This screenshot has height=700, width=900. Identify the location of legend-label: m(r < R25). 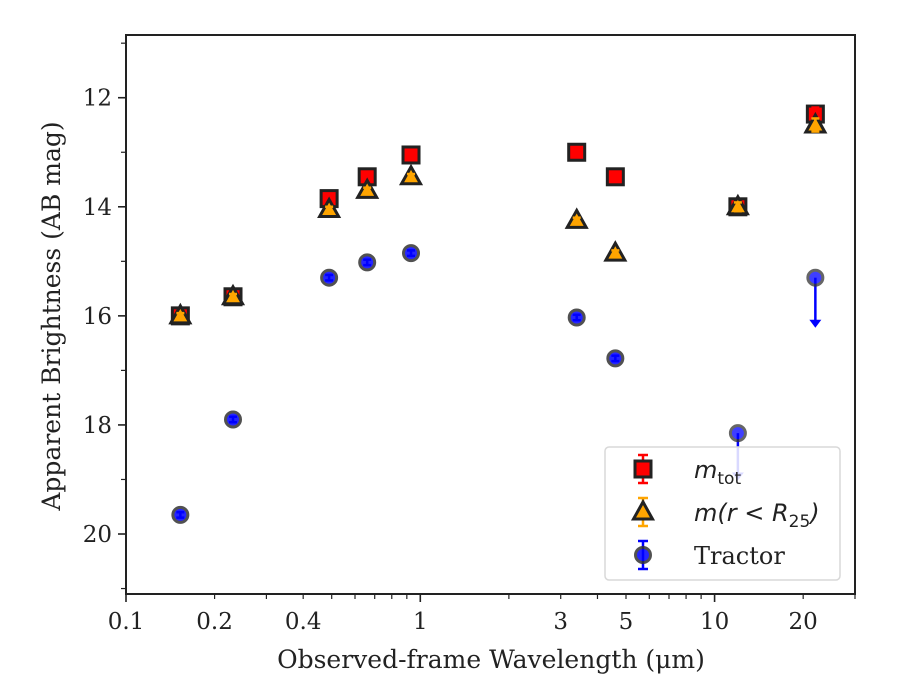
(757, 515).